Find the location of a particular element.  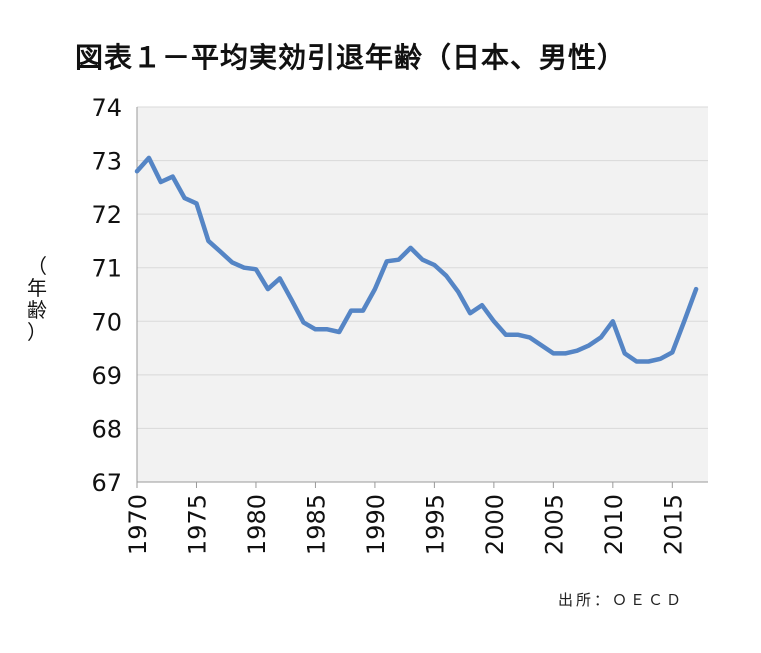

x-tick-label: 1985 is located at coordinates (316, 524).